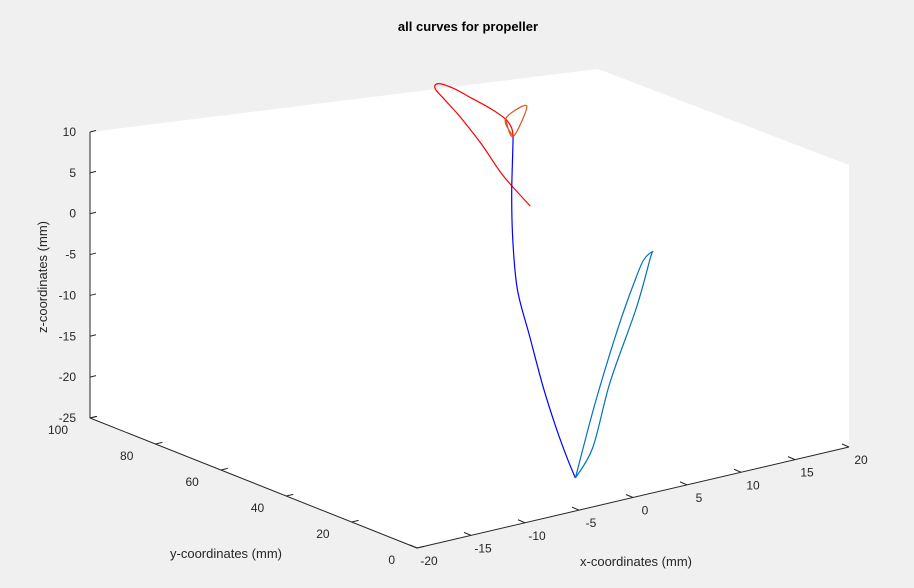 The image size is (914, 588). What do you see at coordinates (537, 536) in the screenshot?
I see `x-tick-label: -10` at bounding box center [537, 536].